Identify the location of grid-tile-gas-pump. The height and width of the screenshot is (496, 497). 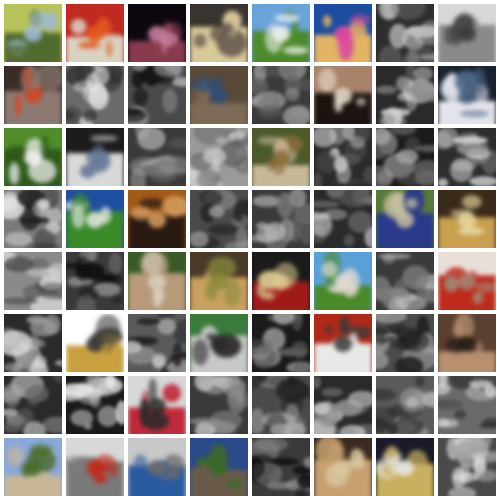
(95, 33).